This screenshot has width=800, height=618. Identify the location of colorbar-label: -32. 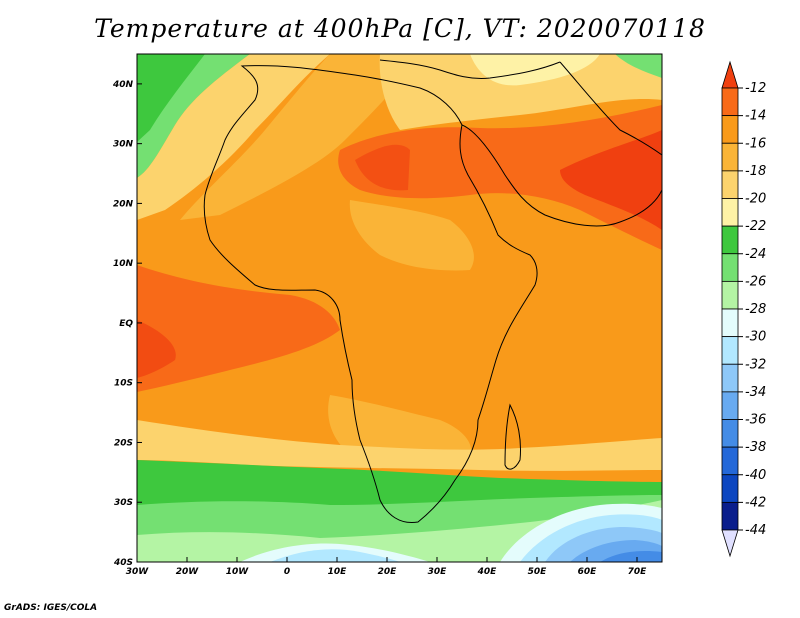
(755, 364).